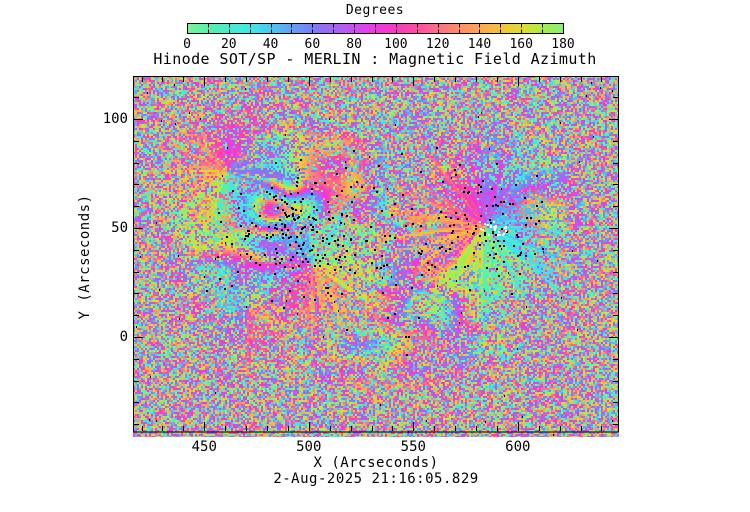 The width and height of the screenshot is (750, 512). I want to click on colorbar-tick-label: 160, so click(521, 44).